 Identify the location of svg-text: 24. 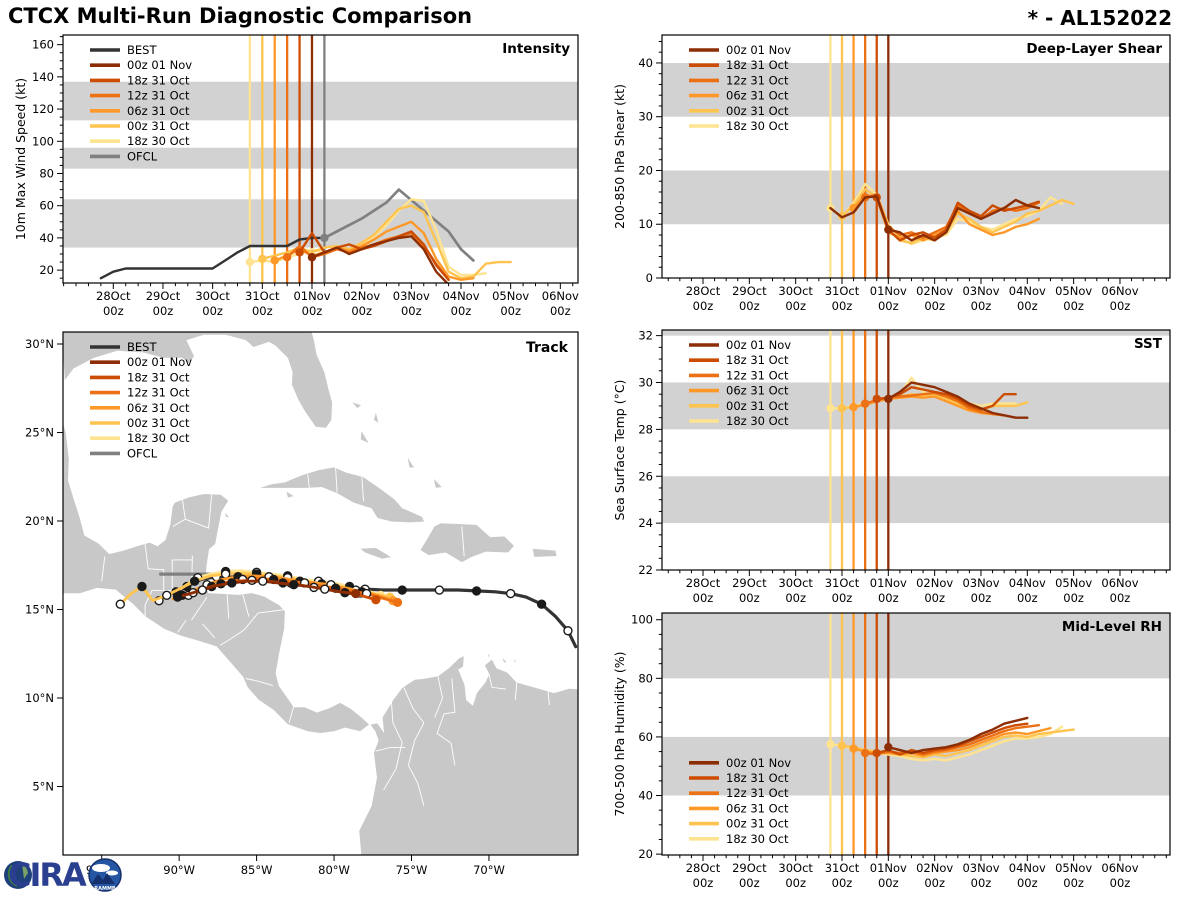
(645, 523).